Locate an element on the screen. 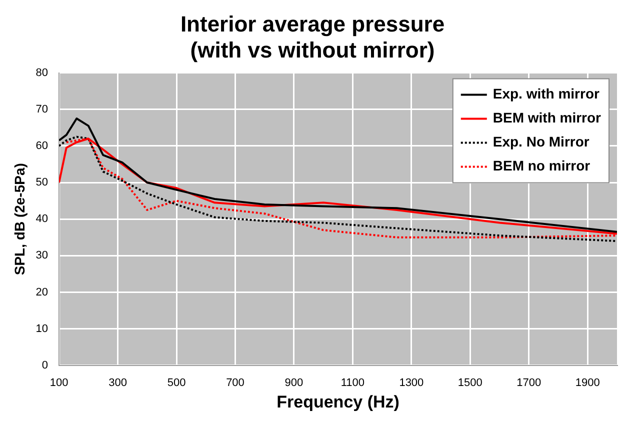 This screenshot has width=637, height=421. x-tick-label: 1300 is located at coordinates (411, 383).